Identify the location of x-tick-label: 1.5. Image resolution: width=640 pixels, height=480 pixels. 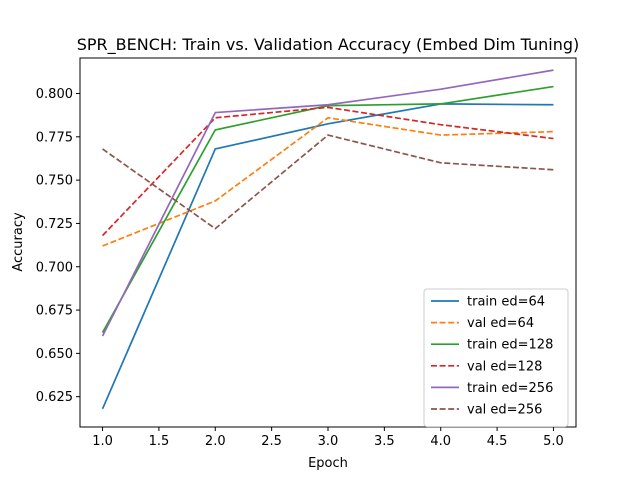
(159, 441).